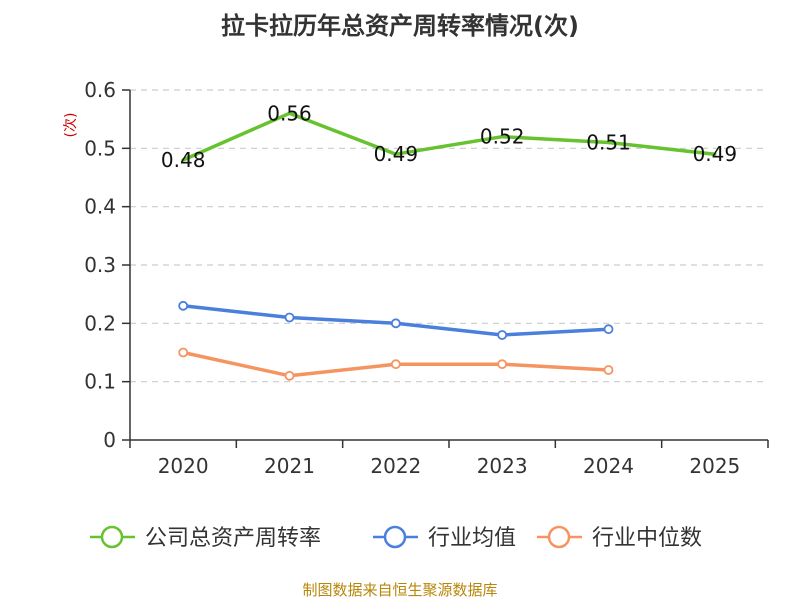 This screenshot has height=600, width=800. Describe the element at coordinates (395, 466) in the screenshot. I see `x-tick-label: 2022` at that location.